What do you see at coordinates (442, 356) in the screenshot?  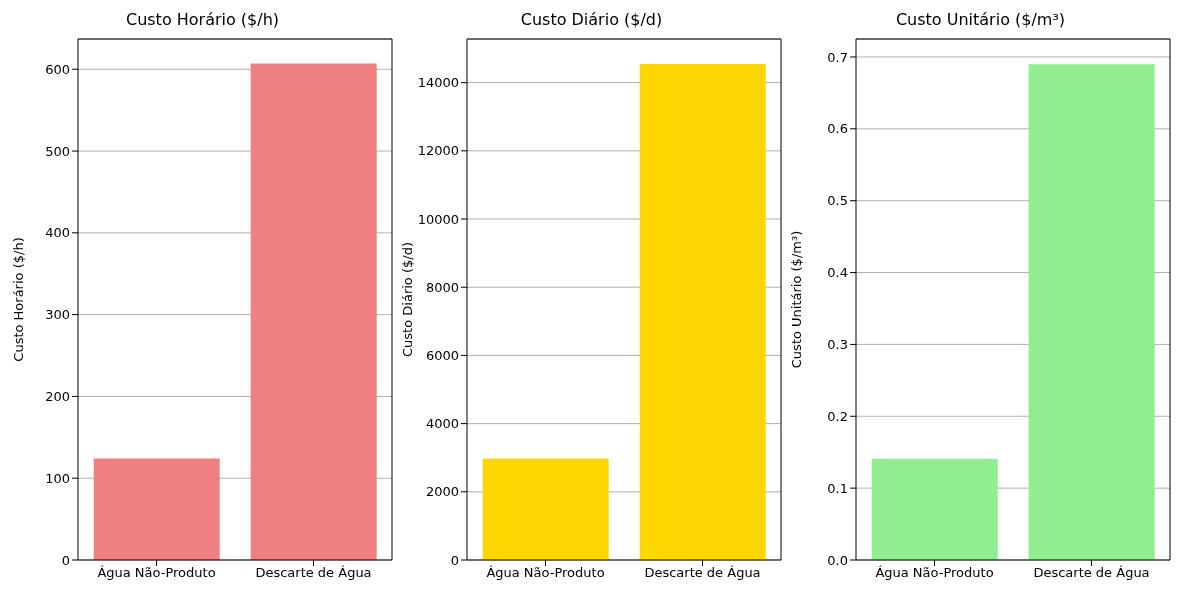 I see `y-tick-label: 6000` at bounding box center [442, 356].